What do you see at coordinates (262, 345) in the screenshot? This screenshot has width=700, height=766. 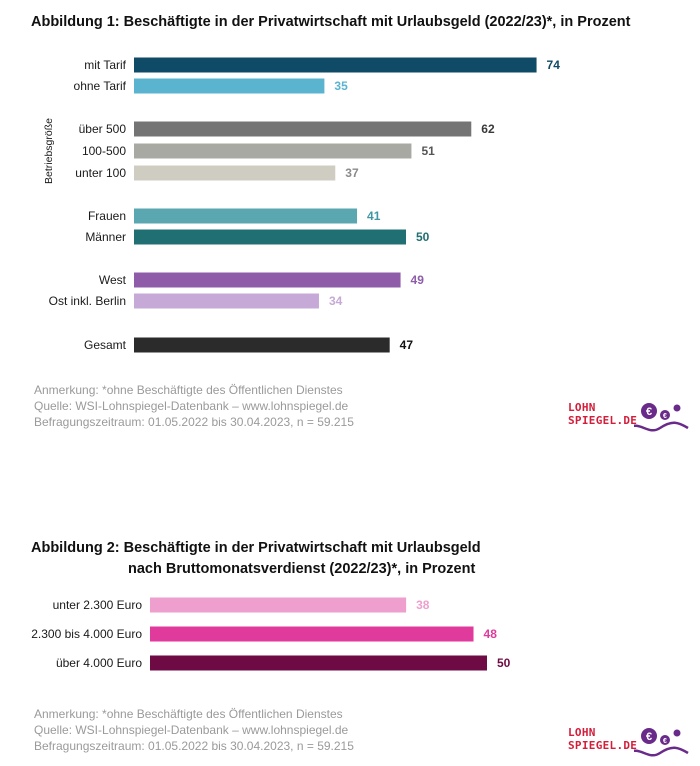 I see `fig1-bar-gesamt` at bounding box center [262, 345].